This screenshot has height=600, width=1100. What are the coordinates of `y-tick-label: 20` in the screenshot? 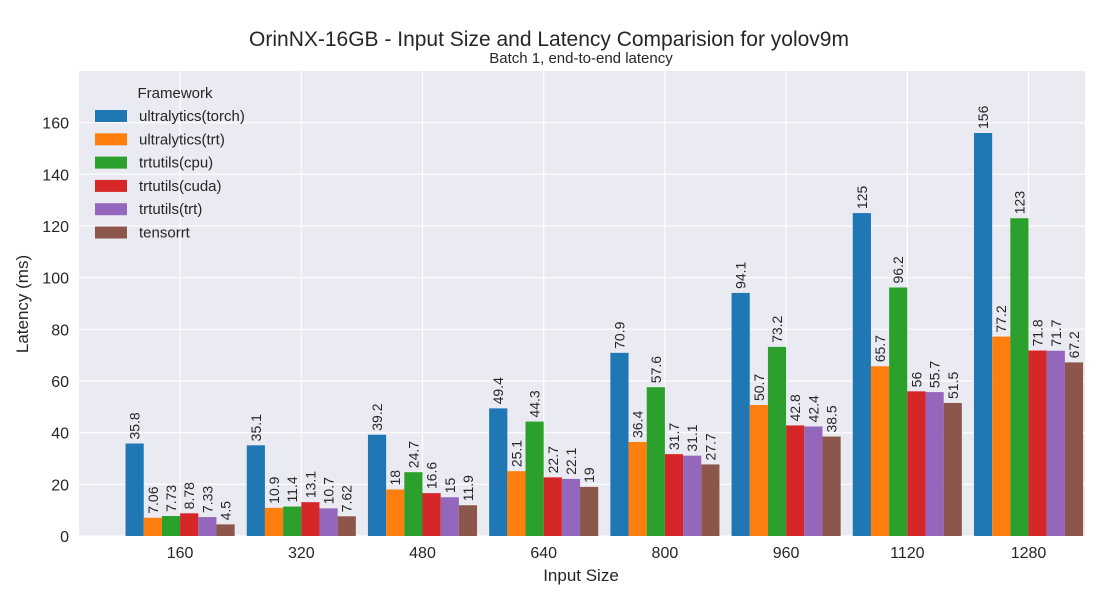 It's located at (60, 485).